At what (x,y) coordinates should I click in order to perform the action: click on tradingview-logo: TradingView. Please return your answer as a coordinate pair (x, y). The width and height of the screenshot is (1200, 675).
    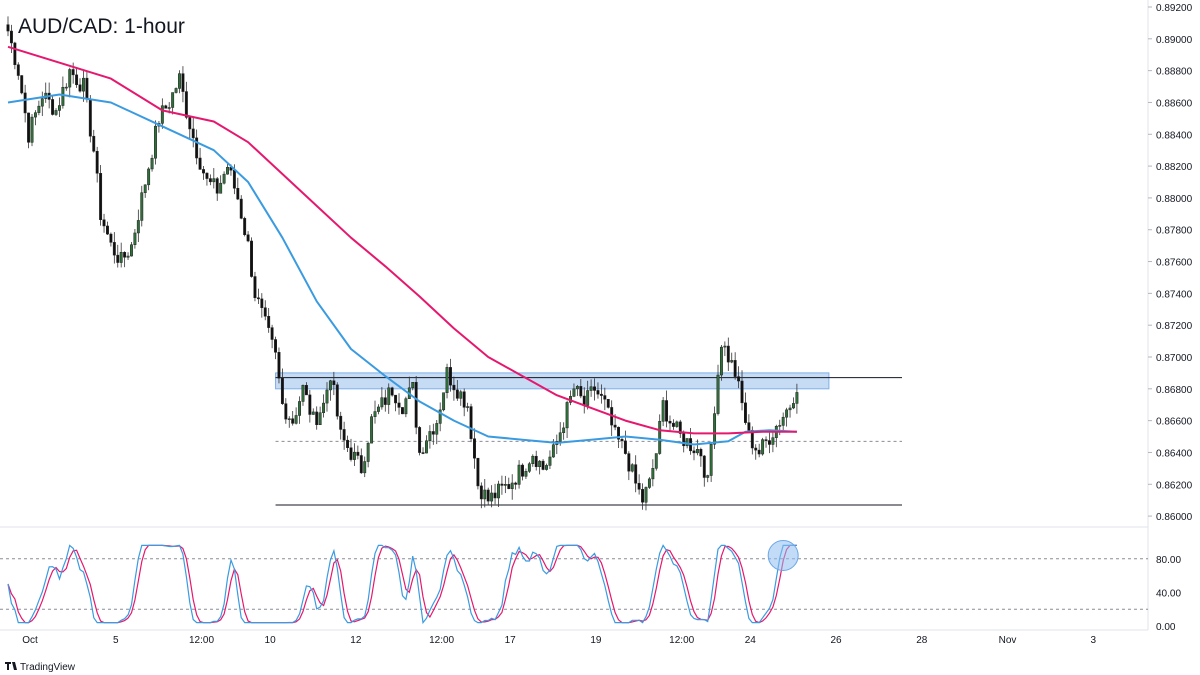
    Looking at the image, I should click on (40, 667).